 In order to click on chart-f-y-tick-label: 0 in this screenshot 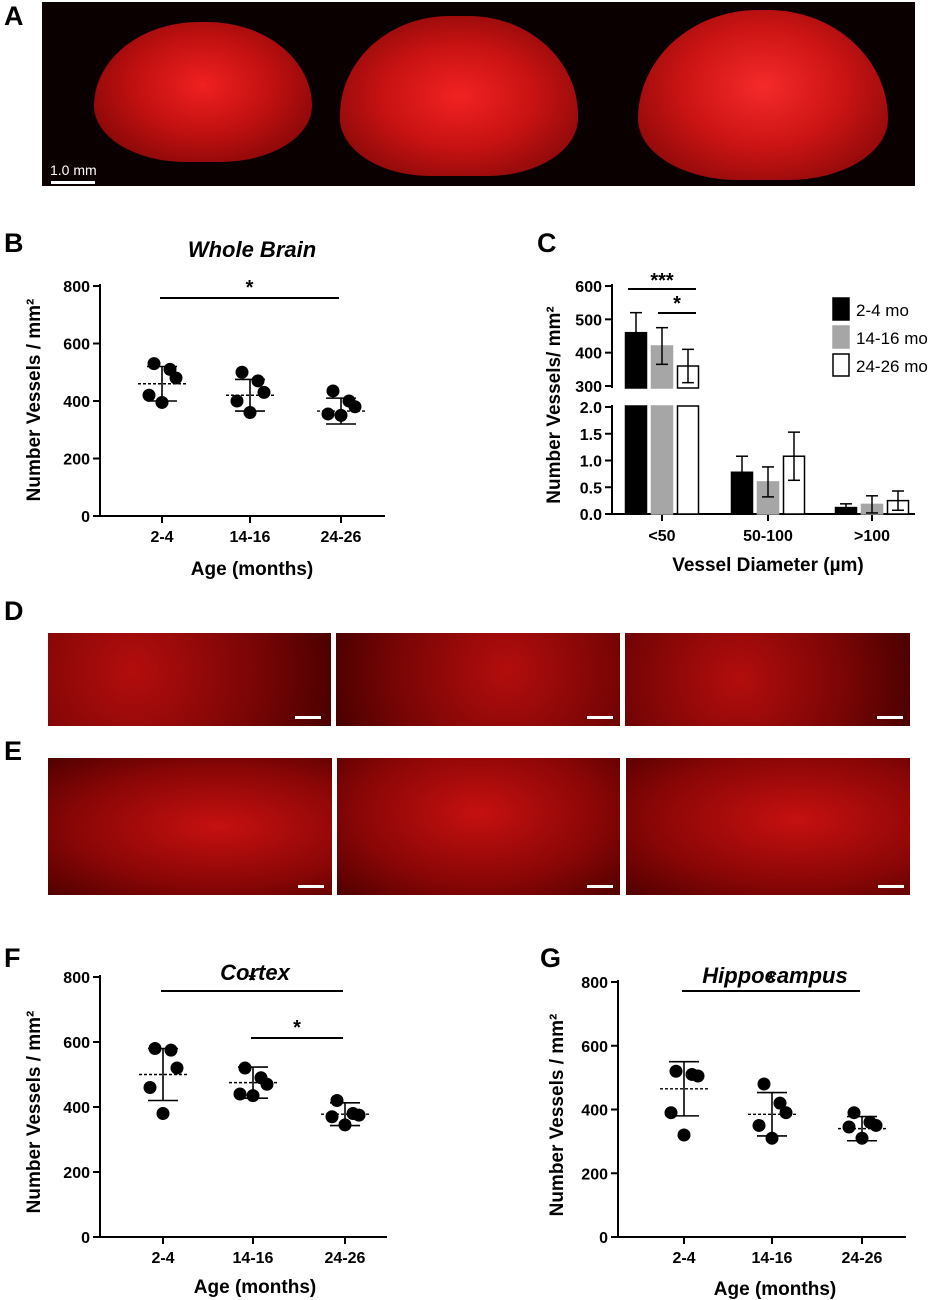, I will do `click(85, 1238)`.